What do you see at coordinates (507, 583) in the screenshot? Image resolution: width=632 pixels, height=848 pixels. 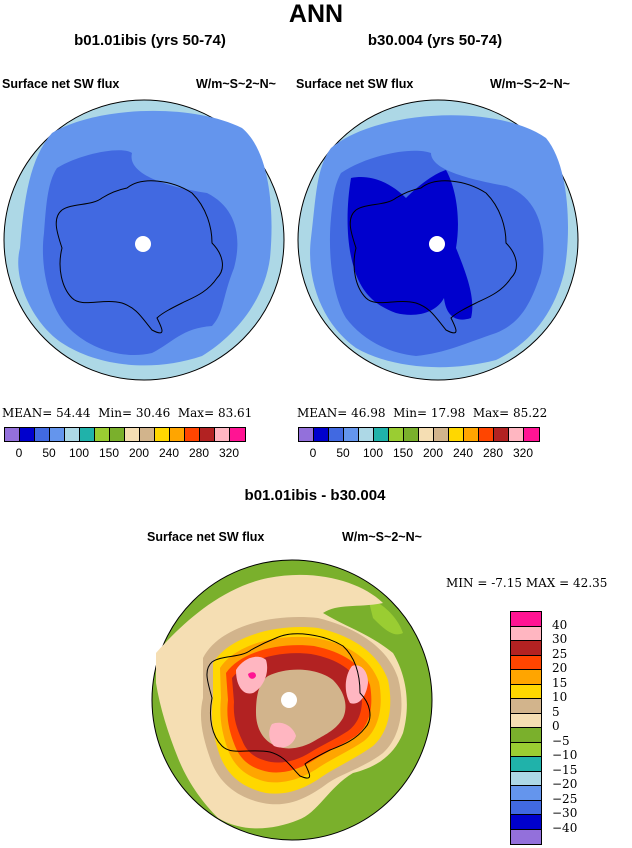 I see `diff-min-value: -7.15` at bounding box center [507, 583].